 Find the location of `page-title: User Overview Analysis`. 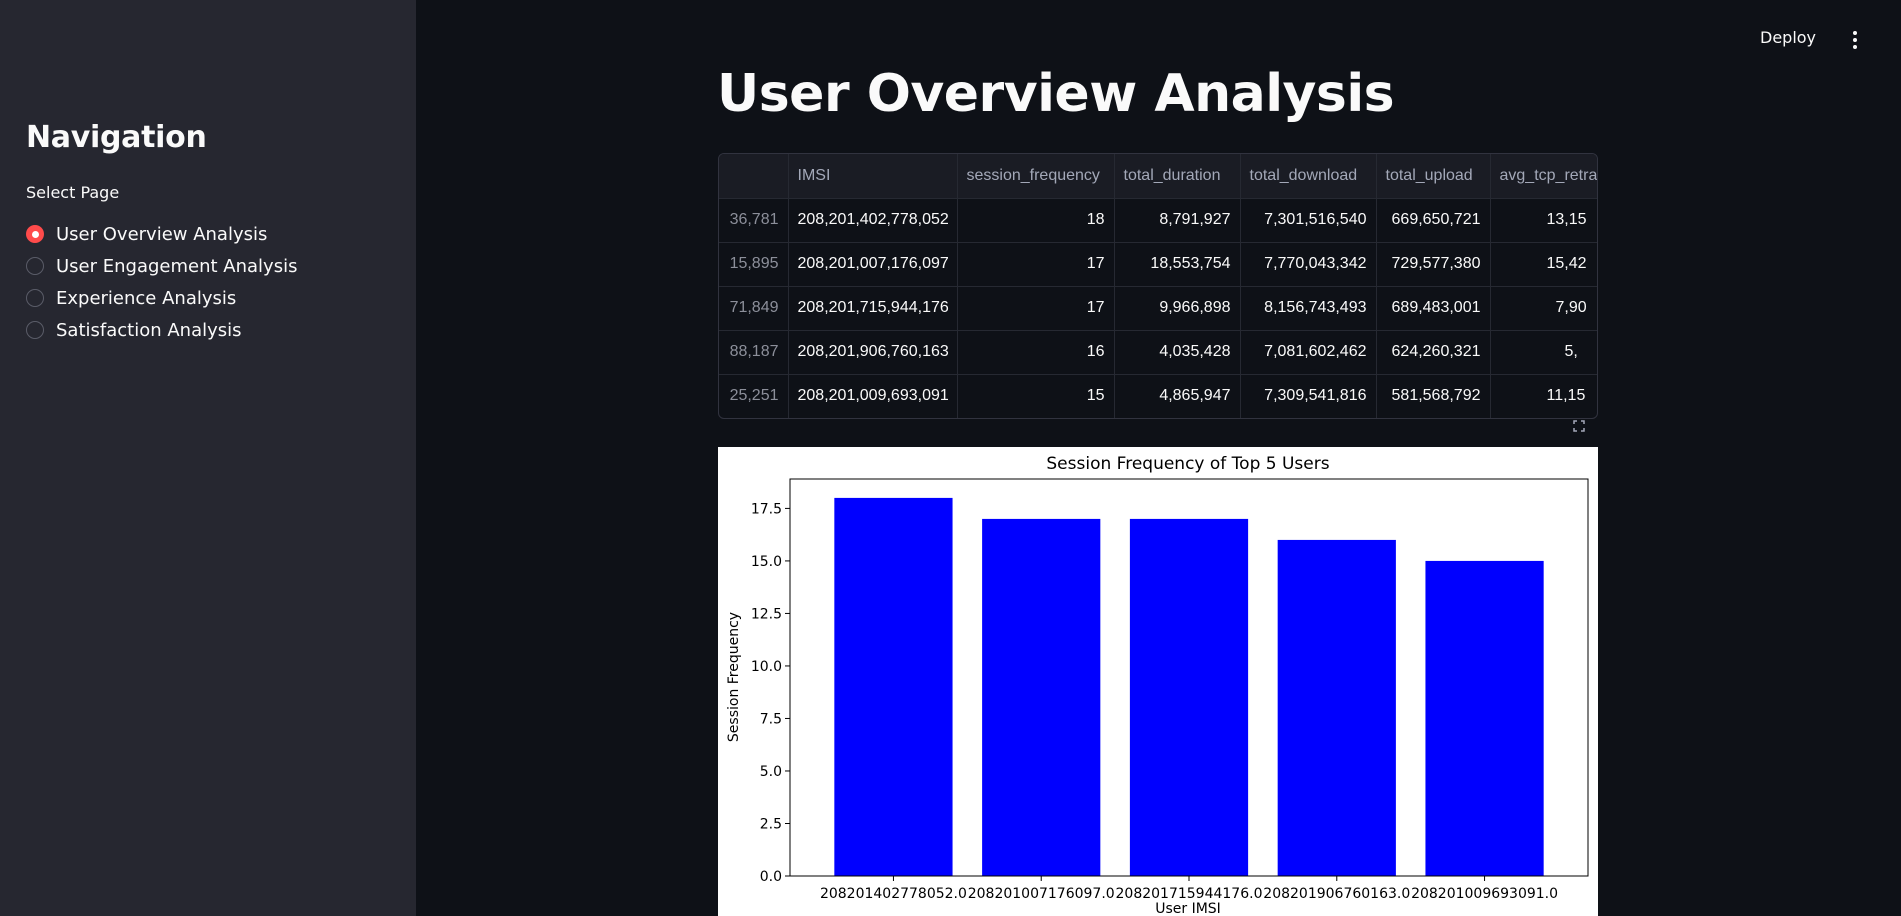

page-title: User Overview Analysis is located at coordinates (1056, 94).